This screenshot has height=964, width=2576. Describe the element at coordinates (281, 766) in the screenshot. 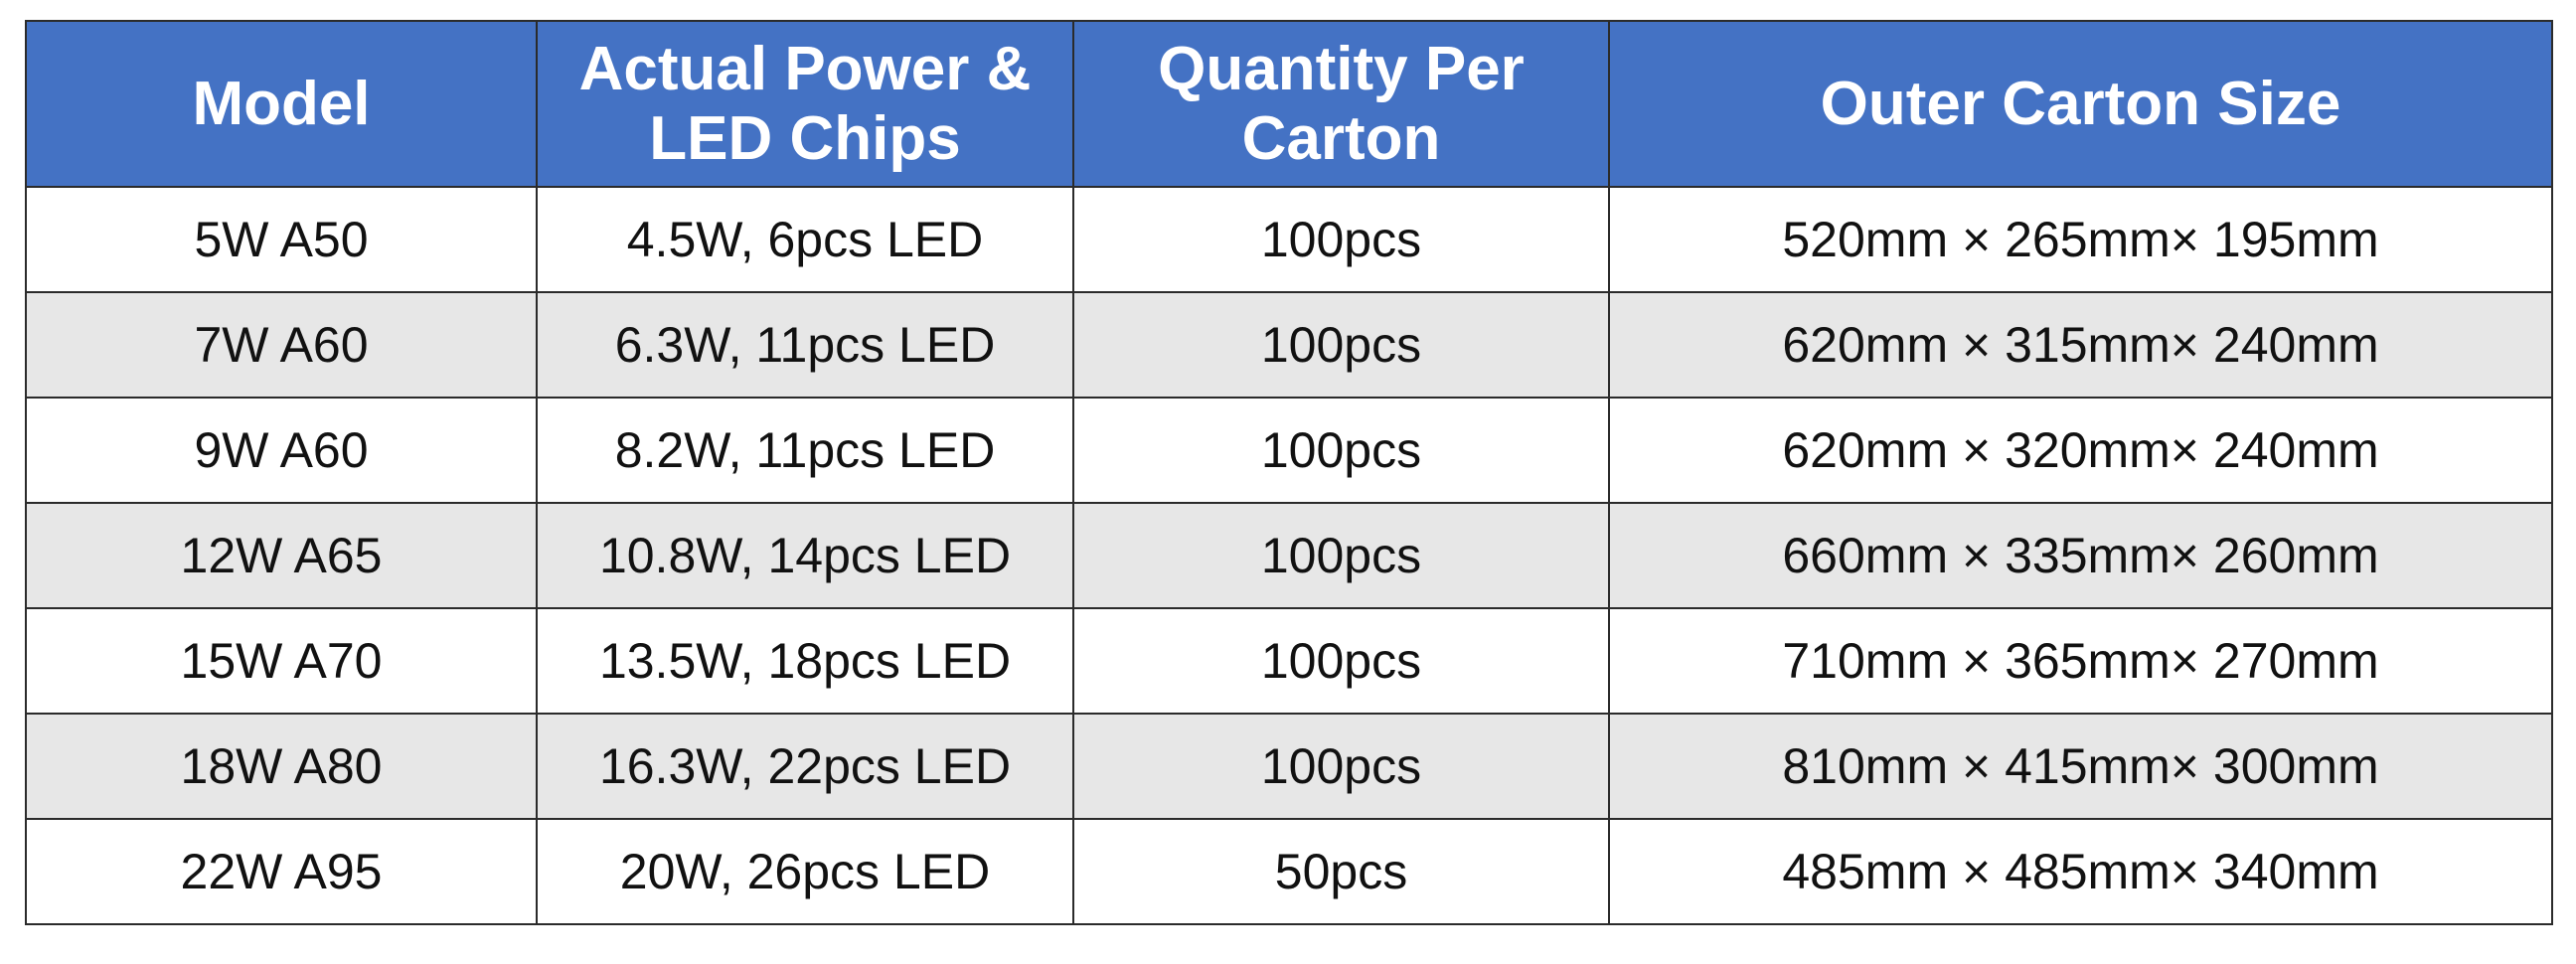

I see `table-cell: 18W A80` at that location.